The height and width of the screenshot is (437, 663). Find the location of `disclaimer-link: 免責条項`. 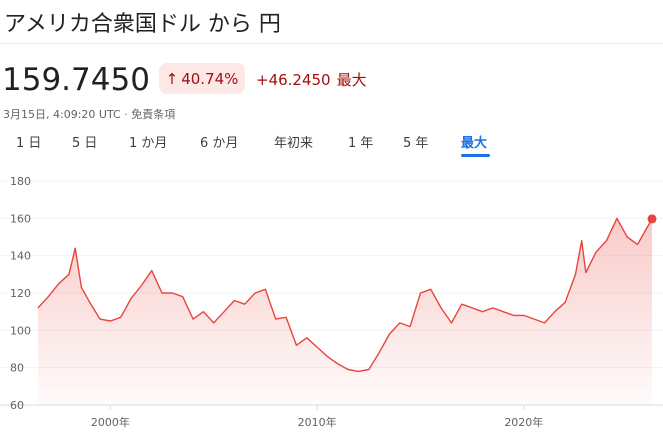

disclaimer-link: 免責条項 is located at coordinates (153, 114).